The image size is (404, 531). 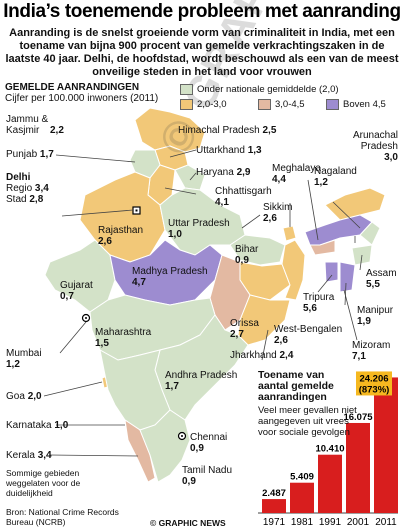 What do you see at coordinates (375, 146) in the screenshot?
I see `label-arunachal: Arunachal Pradesh 3,0` at bounding box center [375, 146].